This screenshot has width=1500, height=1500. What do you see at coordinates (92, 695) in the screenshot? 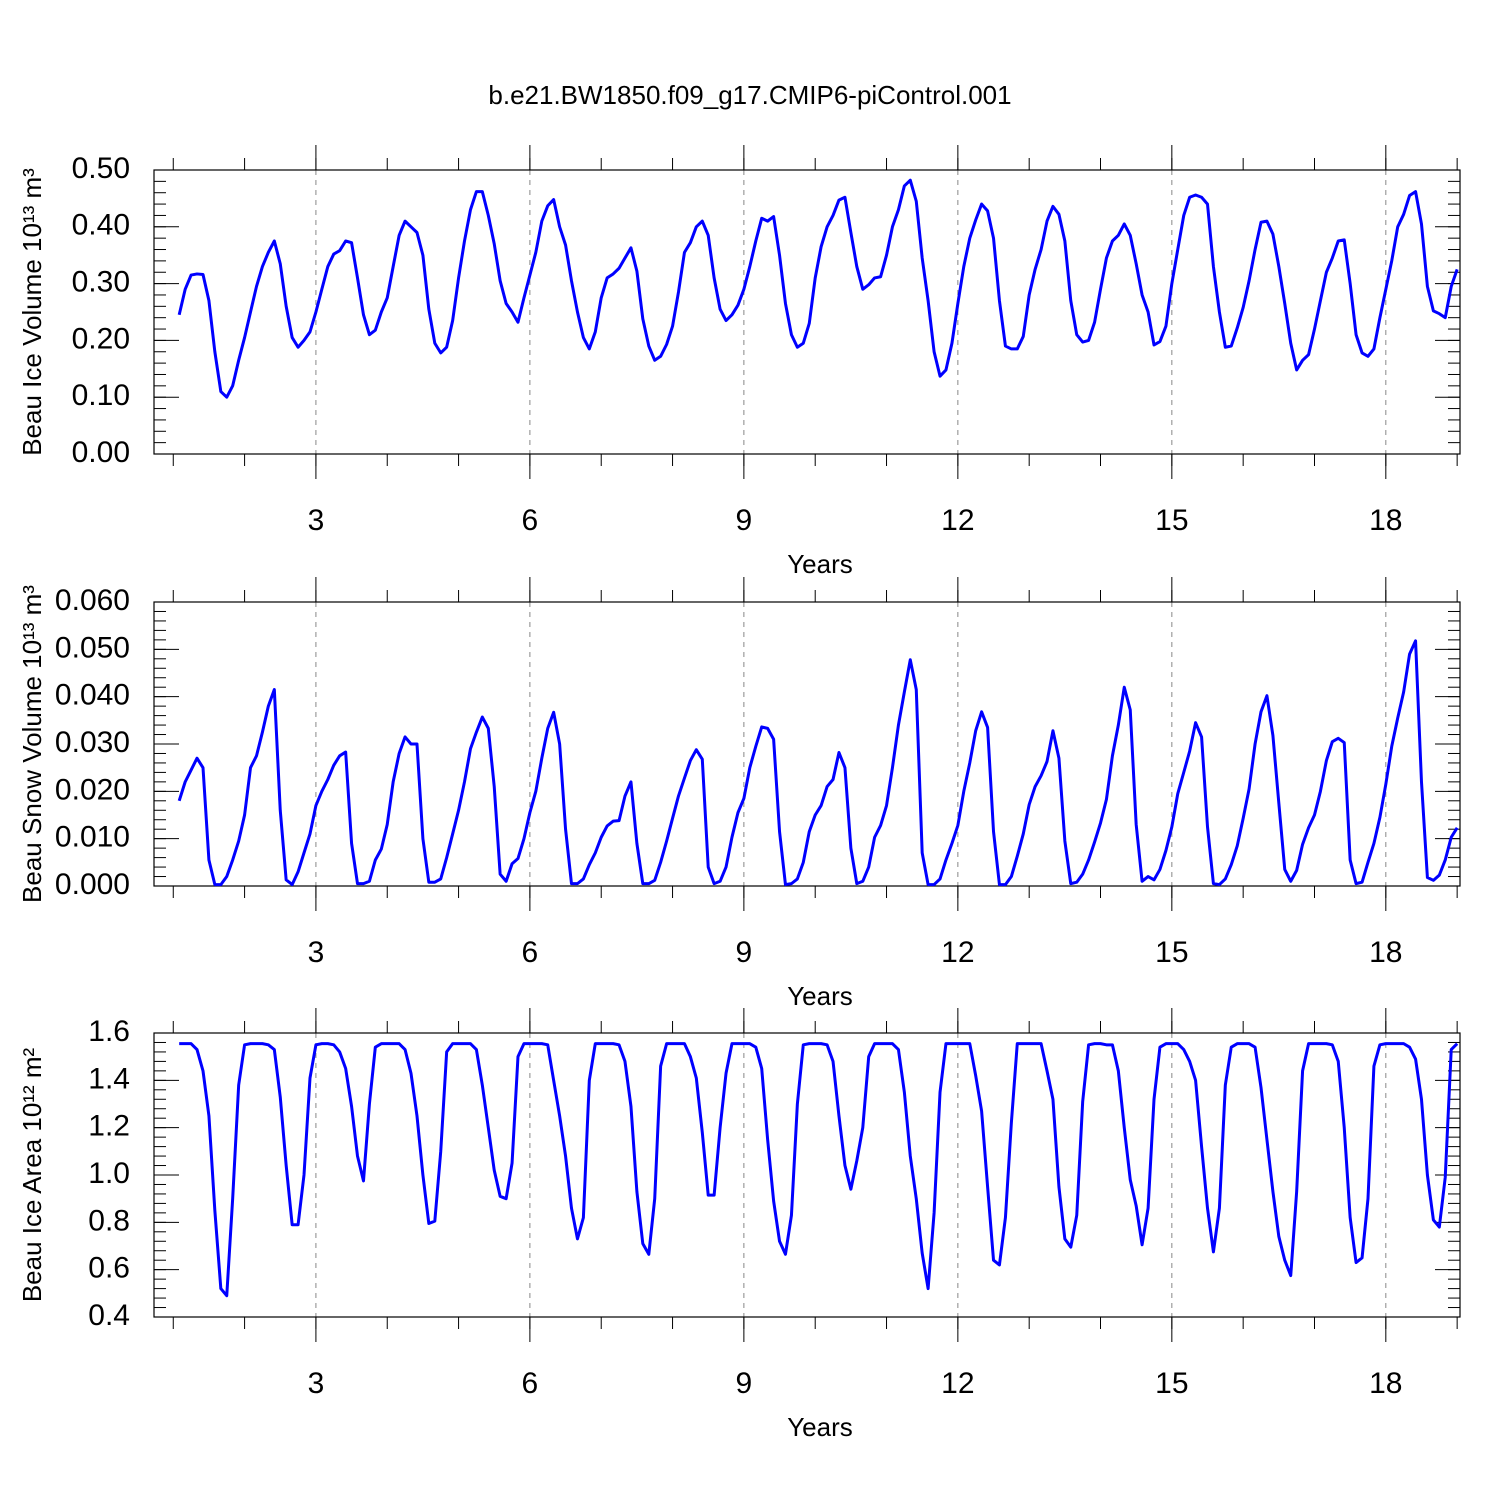
I see `y-tick-label: 0.040` at bounding box center [92, 695].